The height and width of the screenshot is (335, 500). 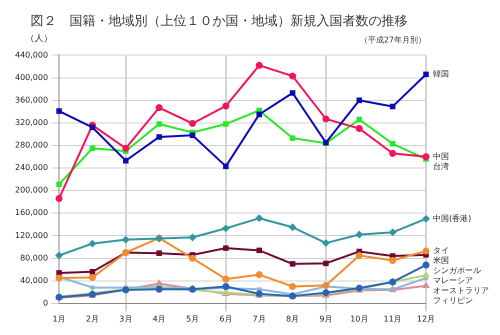 What do you see at coordinates (441, 166) in the screenshot?
I see `series-label: 台湾` at bounding box center [441, 166].